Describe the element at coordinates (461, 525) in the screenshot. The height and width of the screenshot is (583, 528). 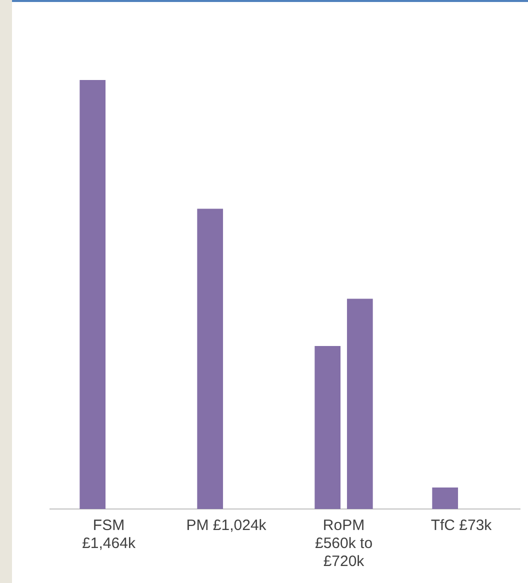
I see `x-tick-label: TfC £73k` at that location.